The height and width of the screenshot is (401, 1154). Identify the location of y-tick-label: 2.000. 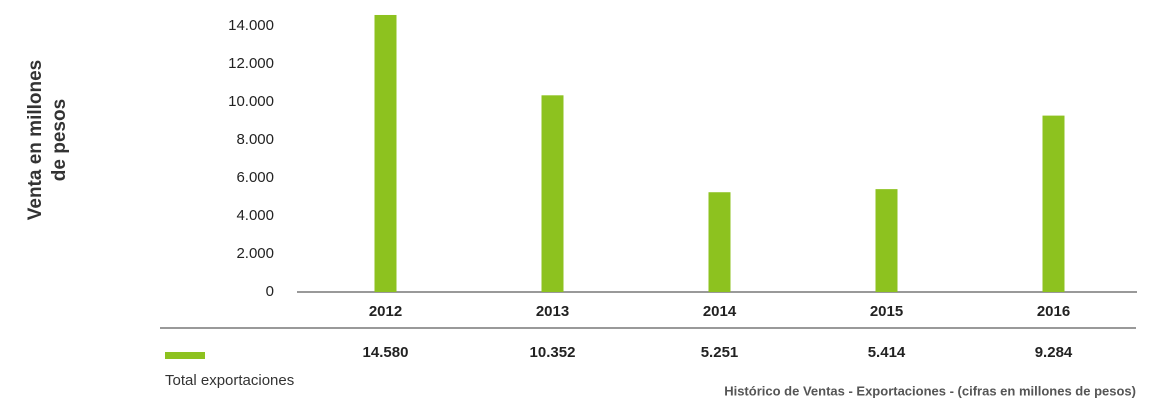
(255, 253).